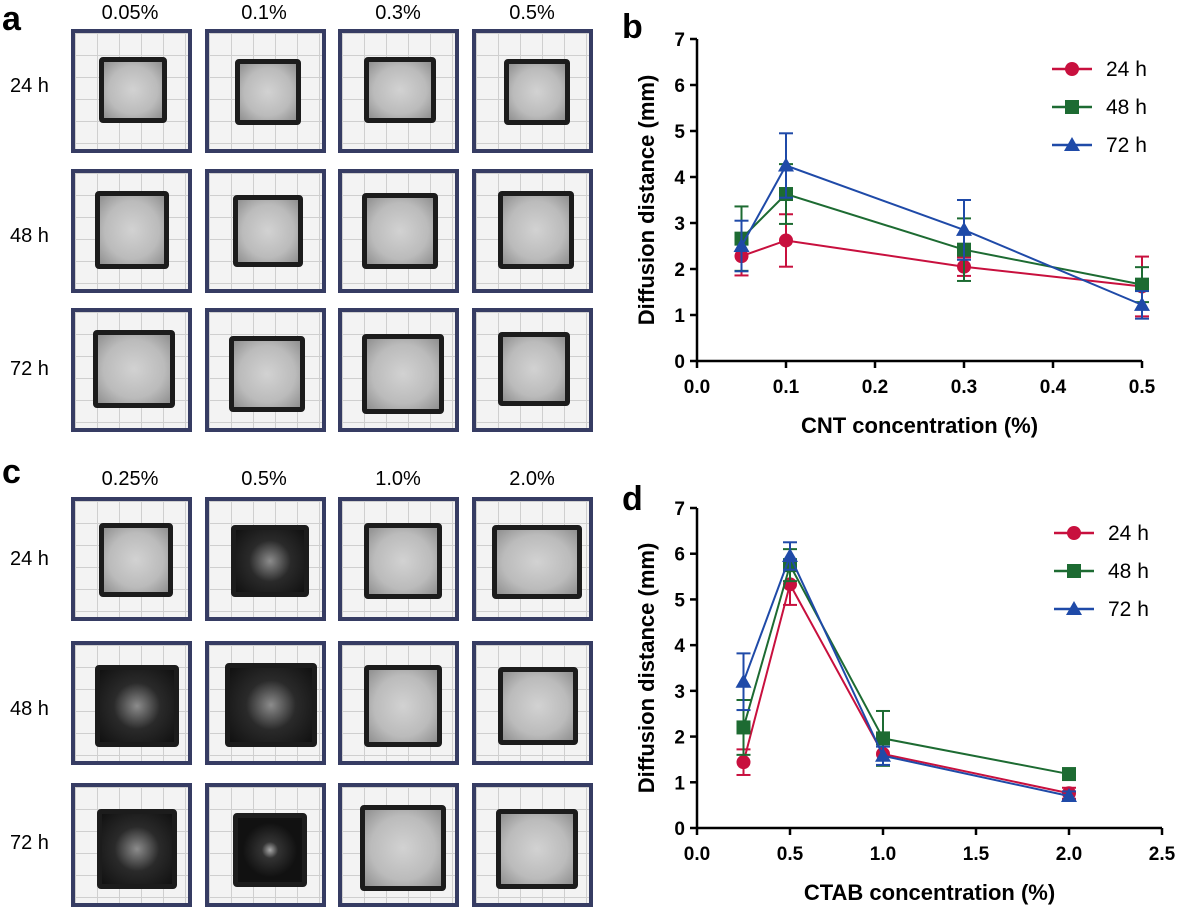 The height and width of the screenshot is (914, 1187). What do you see at coordinates (883, 854) in the screenshot?
I see `x-tick-label: 1.0` at bounding box center [883, 854].